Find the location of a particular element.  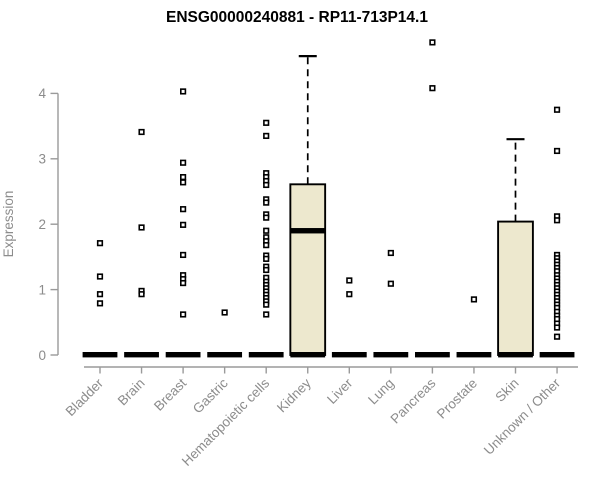

x-tick-label: Prostate is located at coordinates (457, 399).